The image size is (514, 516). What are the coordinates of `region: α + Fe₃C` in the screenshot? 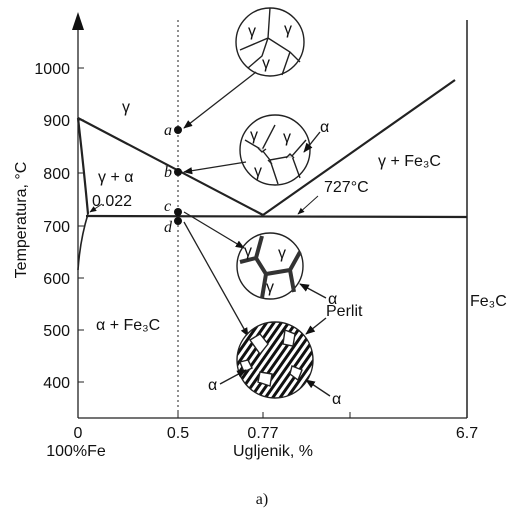 It's located at (128, 325).